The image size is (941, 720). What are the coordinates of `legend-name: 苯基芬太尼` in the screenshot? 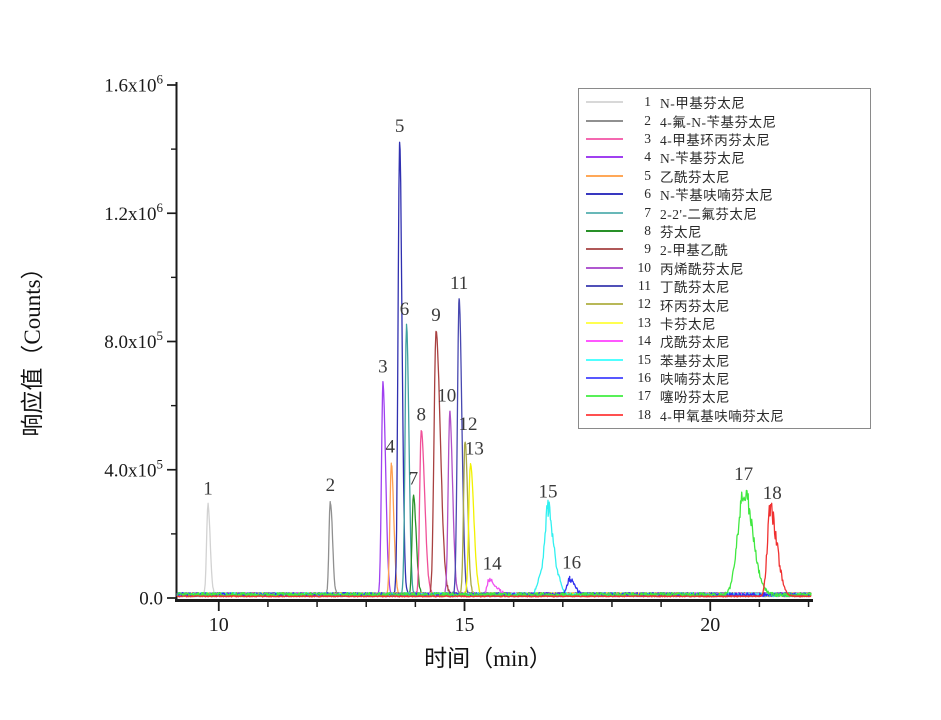 It's located at (695, 361).